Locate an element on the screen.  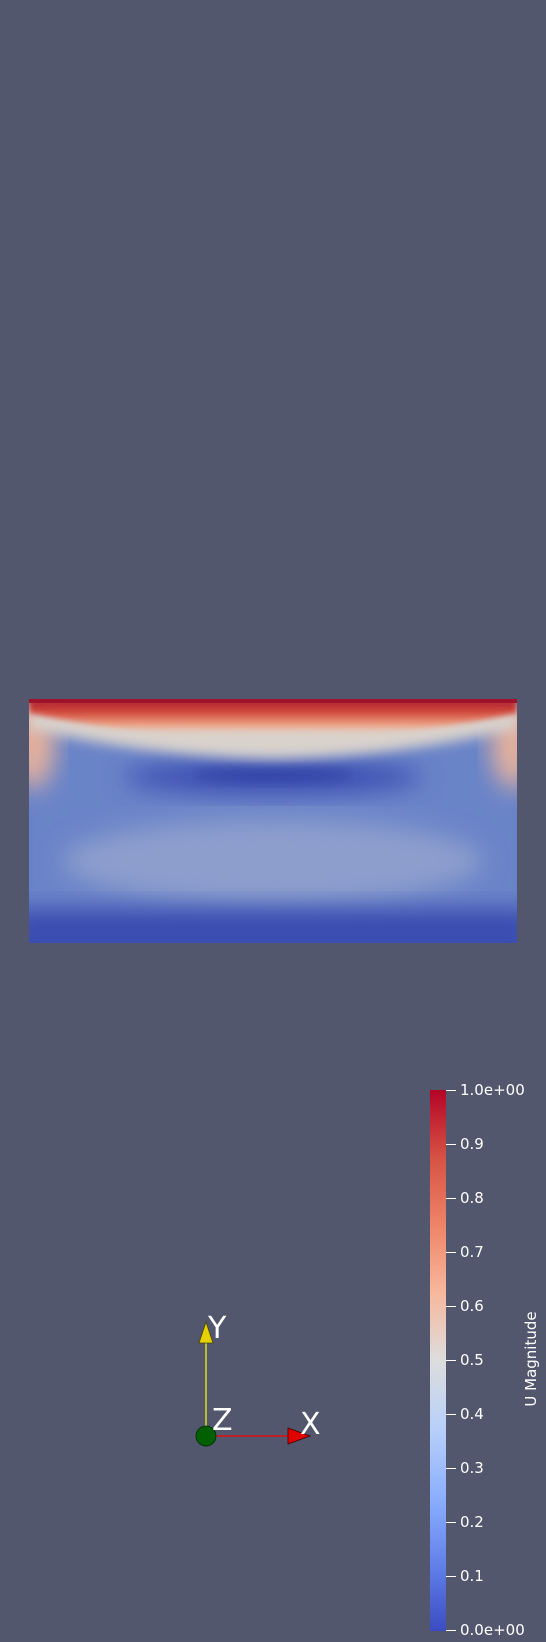
orientation-axes: Y Z X is located at coordinates (260, 1385).